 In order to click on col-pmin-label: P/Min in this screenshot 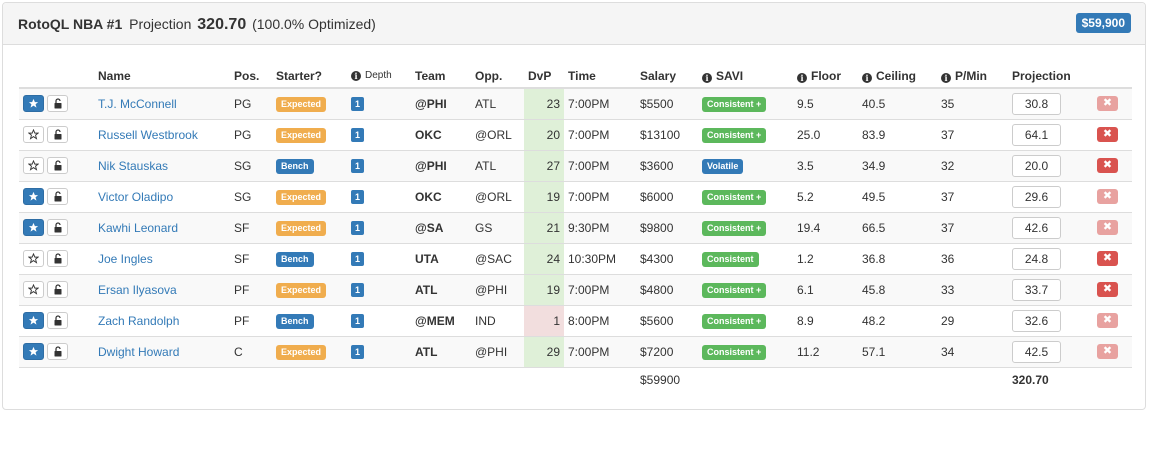, I will do `click(971, 75)`.